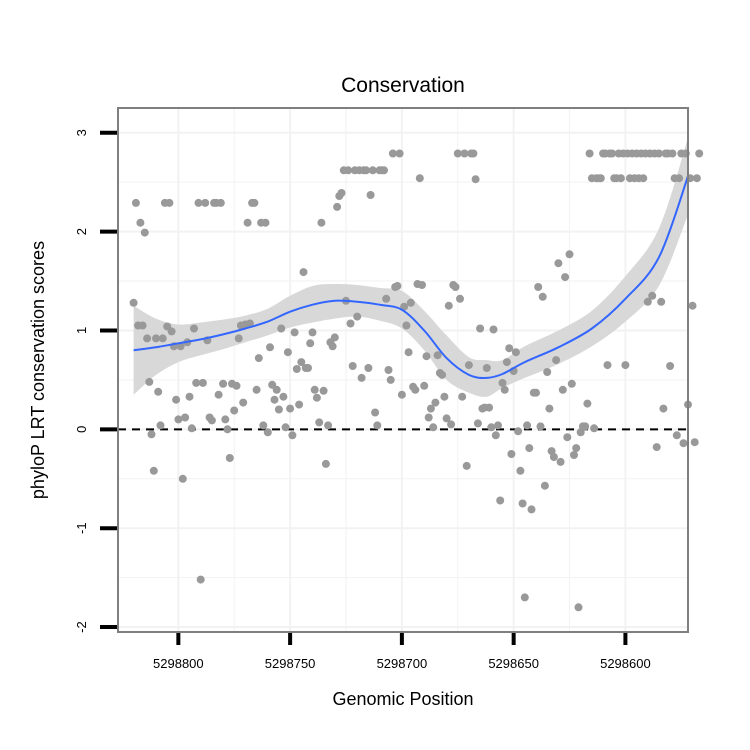  Describe the element at coordinates (402, 663) in the screenshot. I see `x-tick-label: 5298700` at that location.